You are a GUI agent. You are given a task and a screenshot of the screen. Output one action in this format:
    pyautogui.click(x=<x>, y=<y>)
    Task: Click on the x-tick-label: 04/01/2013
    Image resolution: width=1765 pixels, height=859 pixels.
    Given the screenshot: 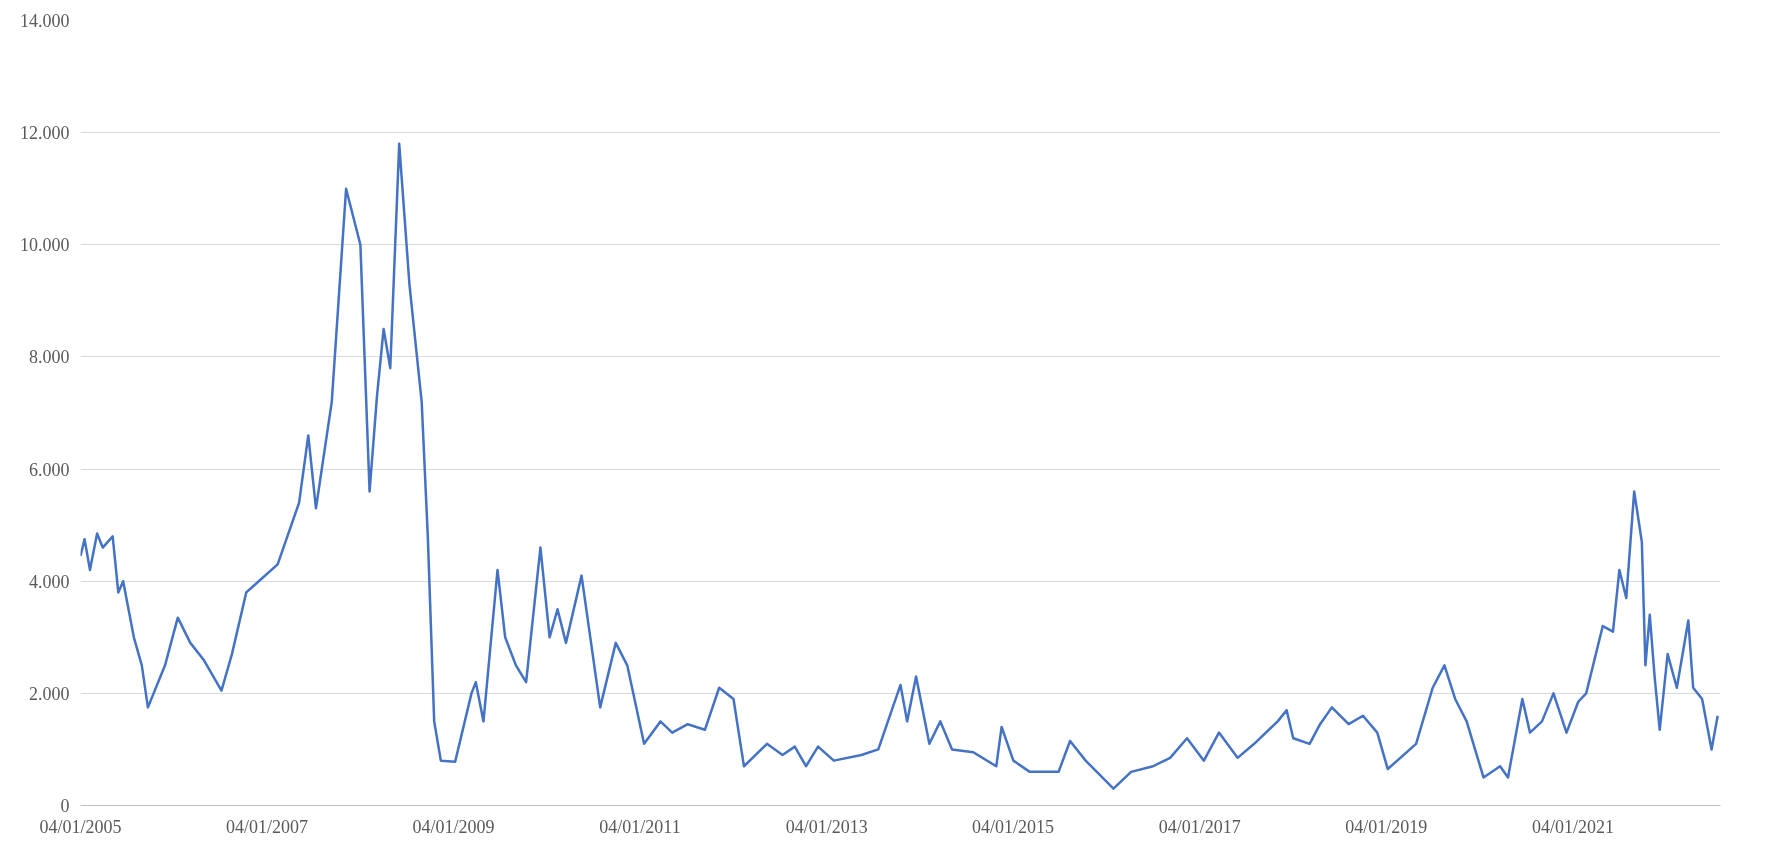 What is the action you would take?
    pyautogui.click(x=826, y=826)
    